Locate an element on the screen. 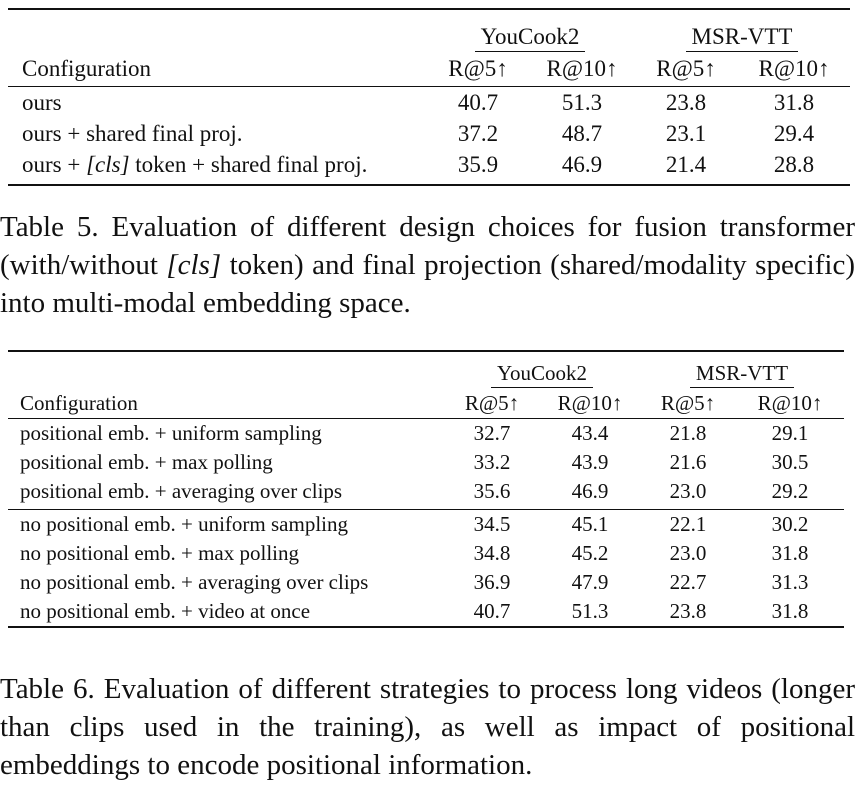 This screenshot has height=795, width=861. config-cell: no positional emb. + max polling is located at coordinates (159, 553).